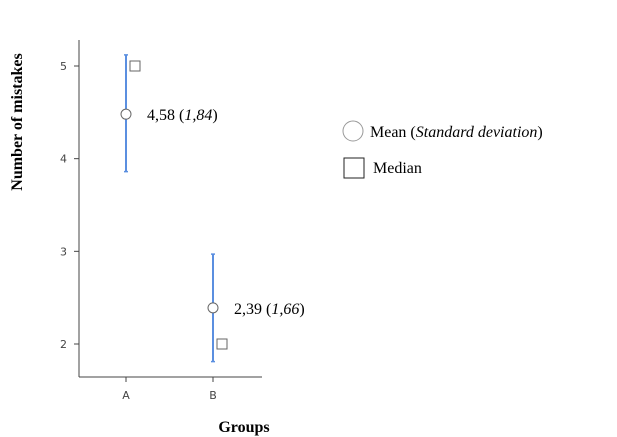 The height and width of the screenshot is (437, 617). I want to click on y-tick-label: 3, so click(63, 251).